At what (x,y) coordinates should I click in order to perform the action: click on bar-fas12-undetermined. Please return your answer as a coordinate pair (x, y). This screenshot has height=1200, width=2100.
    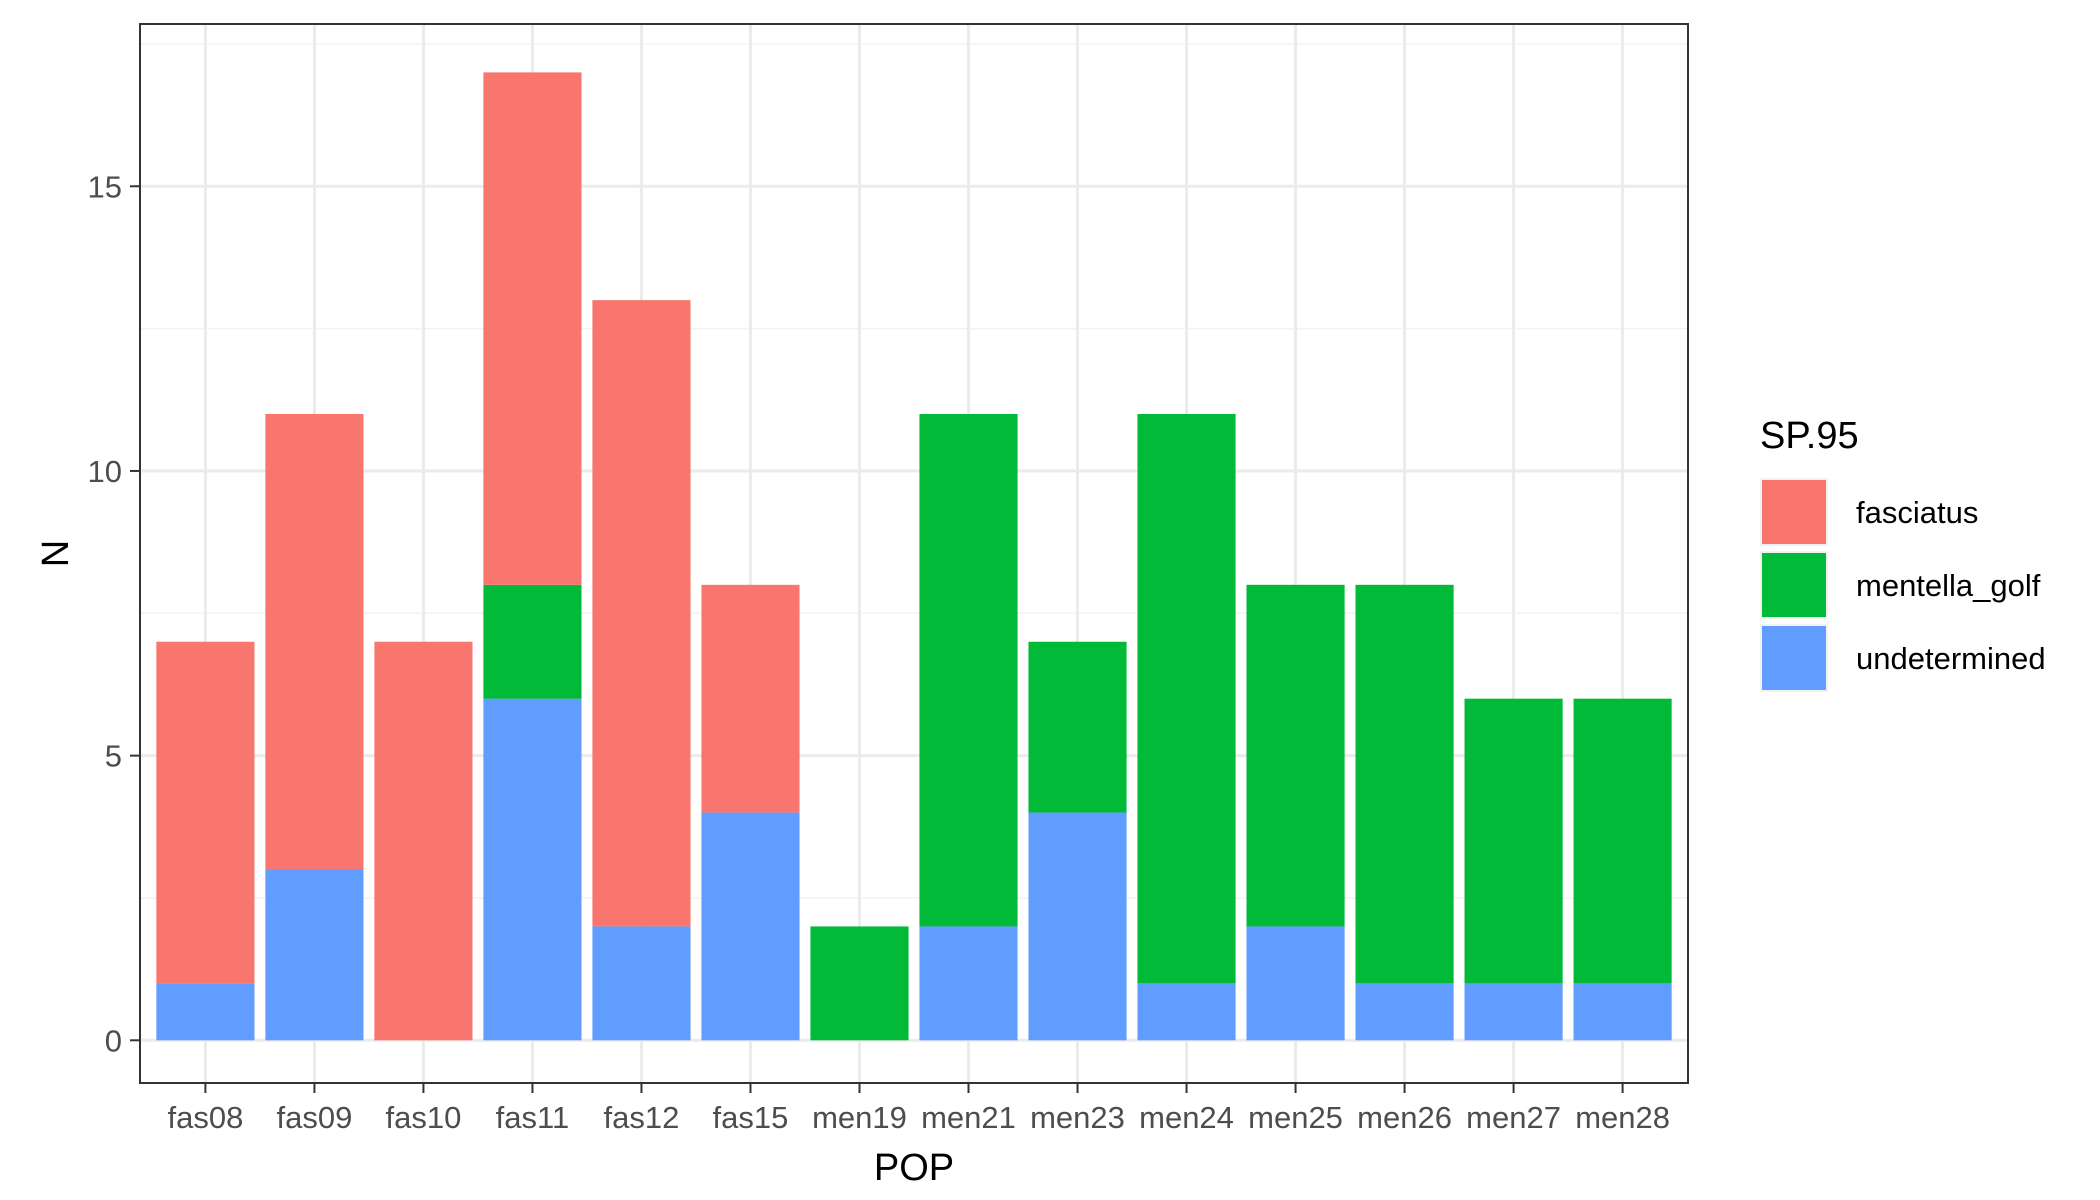
    Looking at the image, I should click on (641, 983).